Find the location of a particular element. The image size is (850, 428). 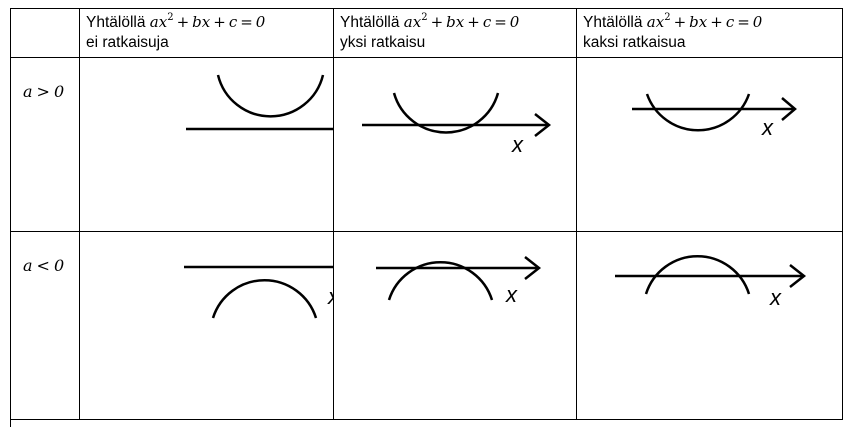

cell-positive-two-solutions: x is located at coordinates (709, 144).